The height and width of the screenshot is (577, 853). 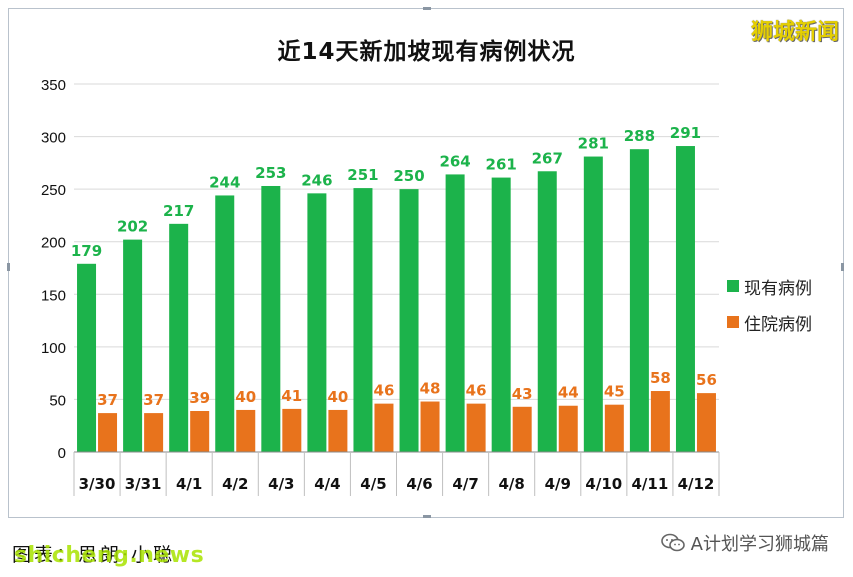 What do you see at coordinates (143, 484) in the screenshot?
I see `x-tick-label: 3/31` at bounding box center [143, 484].